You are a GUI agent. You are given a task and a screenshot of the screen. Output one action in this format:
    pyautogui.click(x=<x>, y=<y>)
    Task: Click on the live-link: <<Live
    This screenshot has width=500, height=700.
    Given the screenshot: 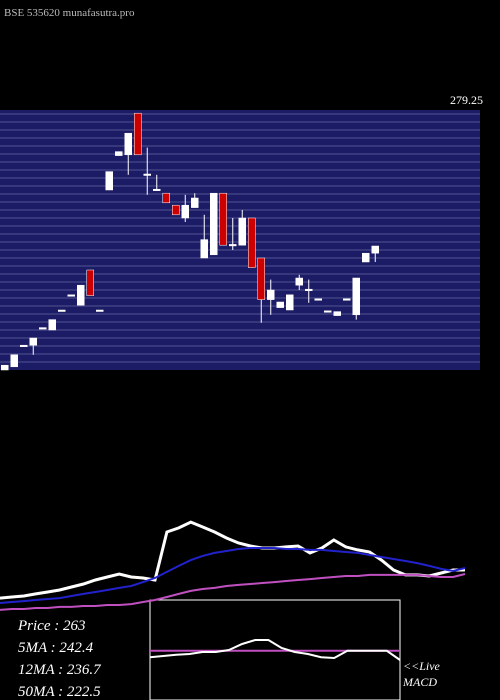 What is the action you would take?
    pyautogui.click(x=422, y=666)
    